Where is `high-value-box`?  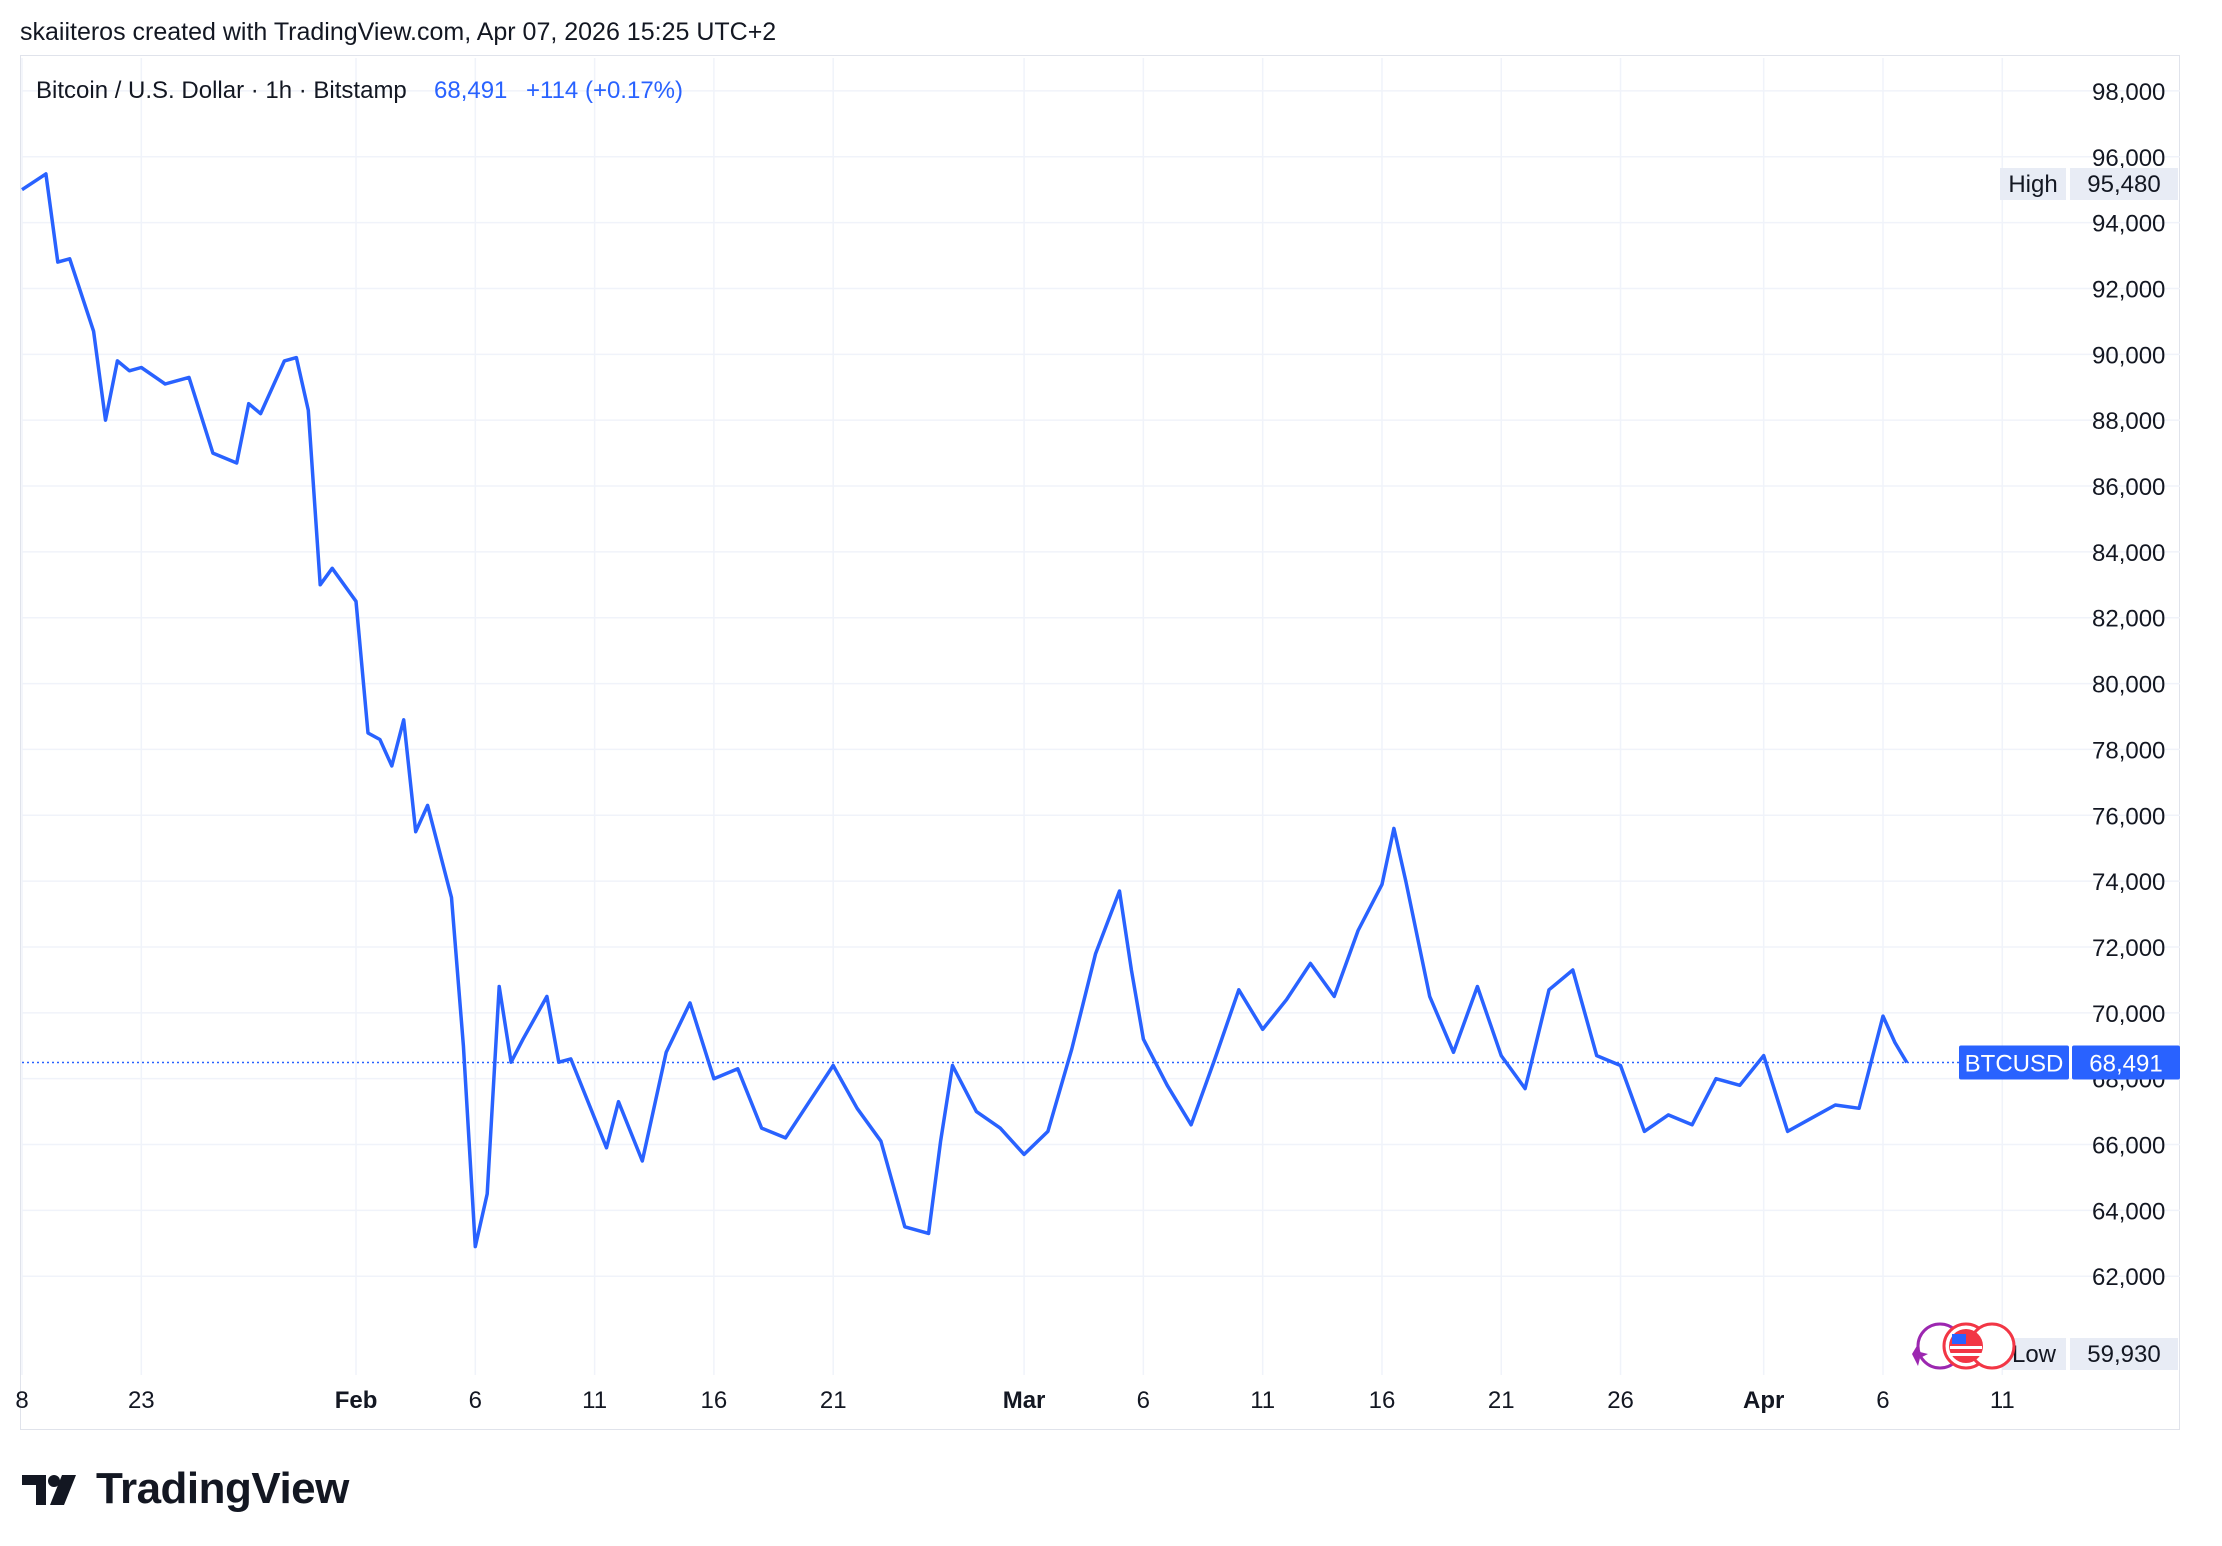 high-value-box is located at coordinates (2124, 184).